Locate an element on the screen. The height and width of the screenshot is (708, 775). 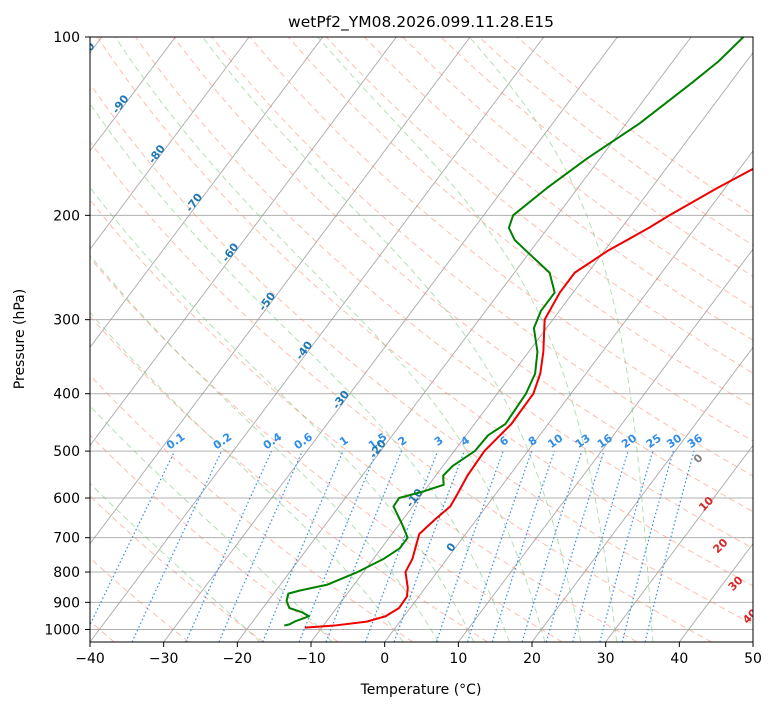
y-tick-label: 100 is located at coordinates (66, 38).